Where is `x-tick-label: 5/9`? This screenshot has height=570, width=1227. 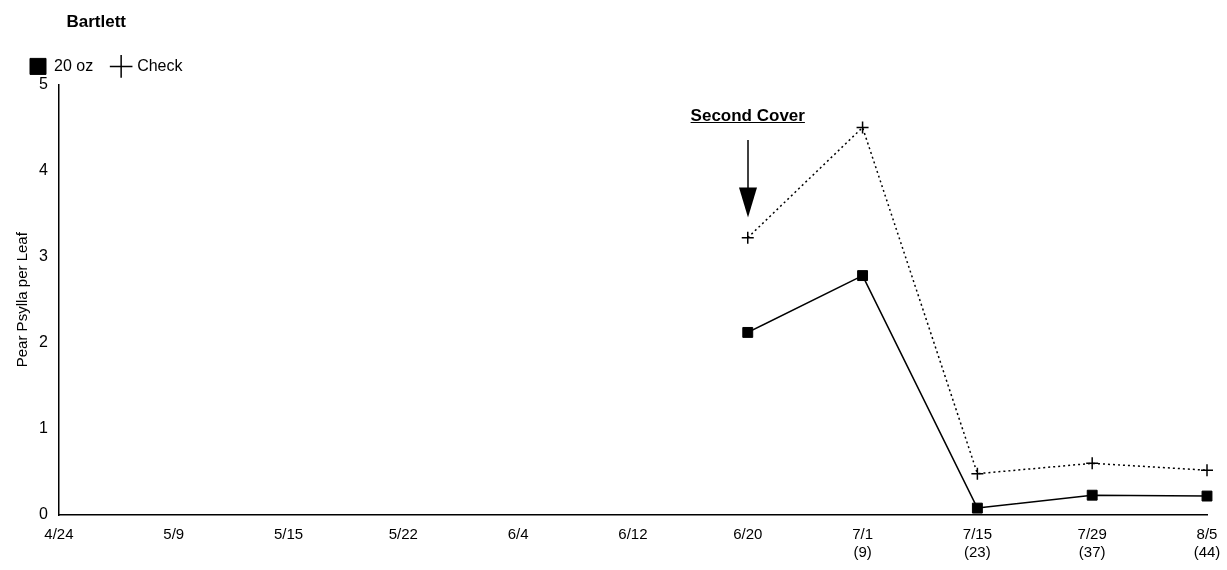
x-tick-label: 5/9 is located at coordinates (174, 534).